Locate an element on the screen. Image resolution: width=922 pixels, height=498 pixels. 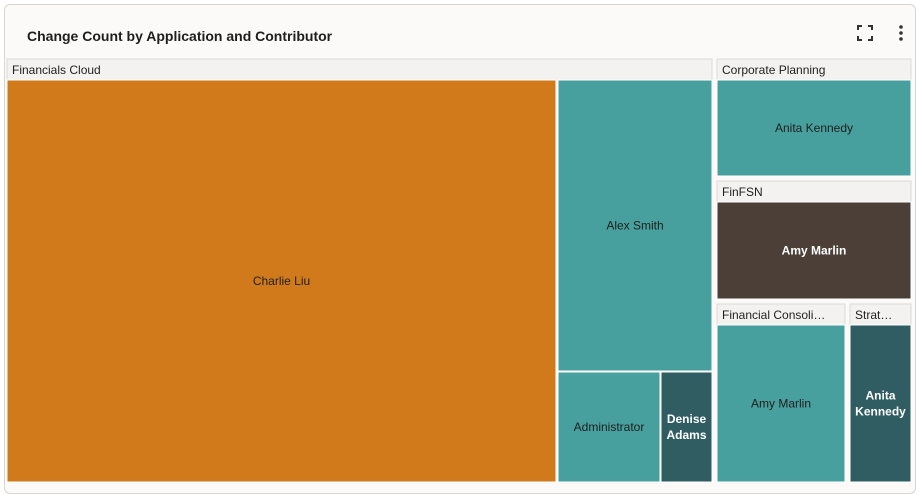
more-vertical-icon is located at coordinates (901, 33).